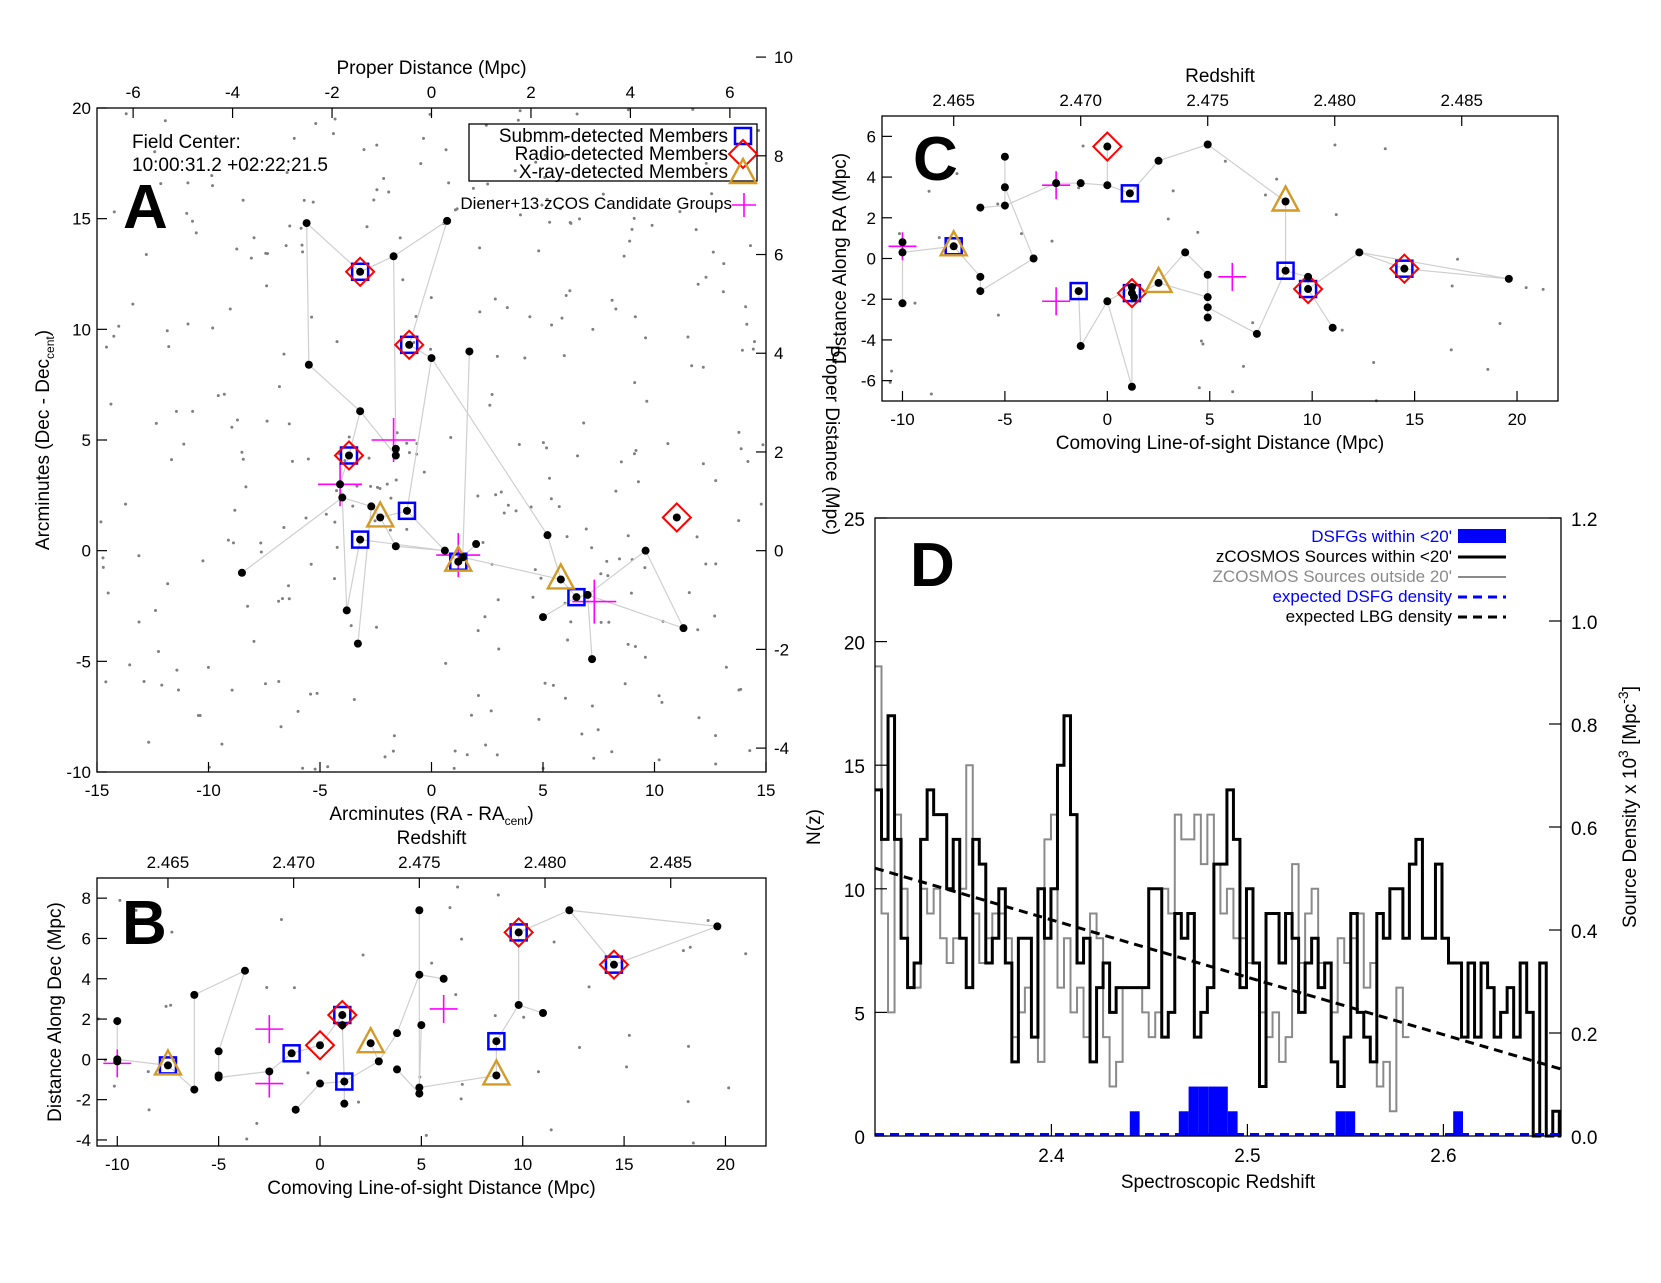 This screenshot has width=1661, height=1283. What do you see at coordinates (232, 92) in the screenshot?
I see `top-tick-label: -4` at bounding box center [232, 92].